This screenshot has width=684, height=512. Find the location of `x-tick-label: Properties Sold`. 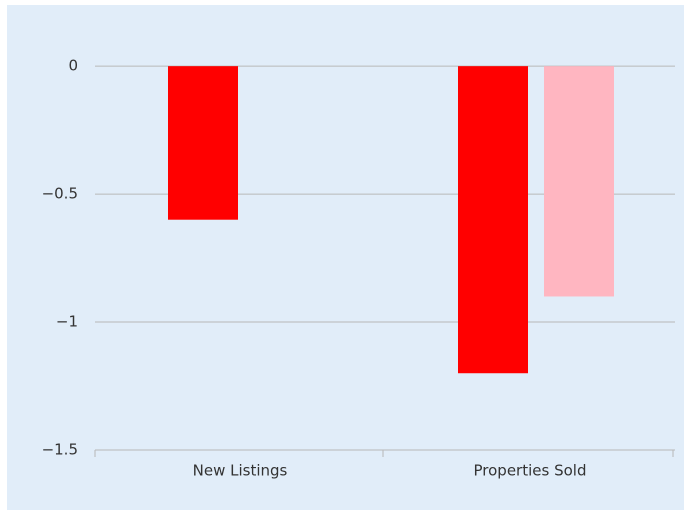

x-tick-label: Properties Sold is located at coordinates (530, 471).